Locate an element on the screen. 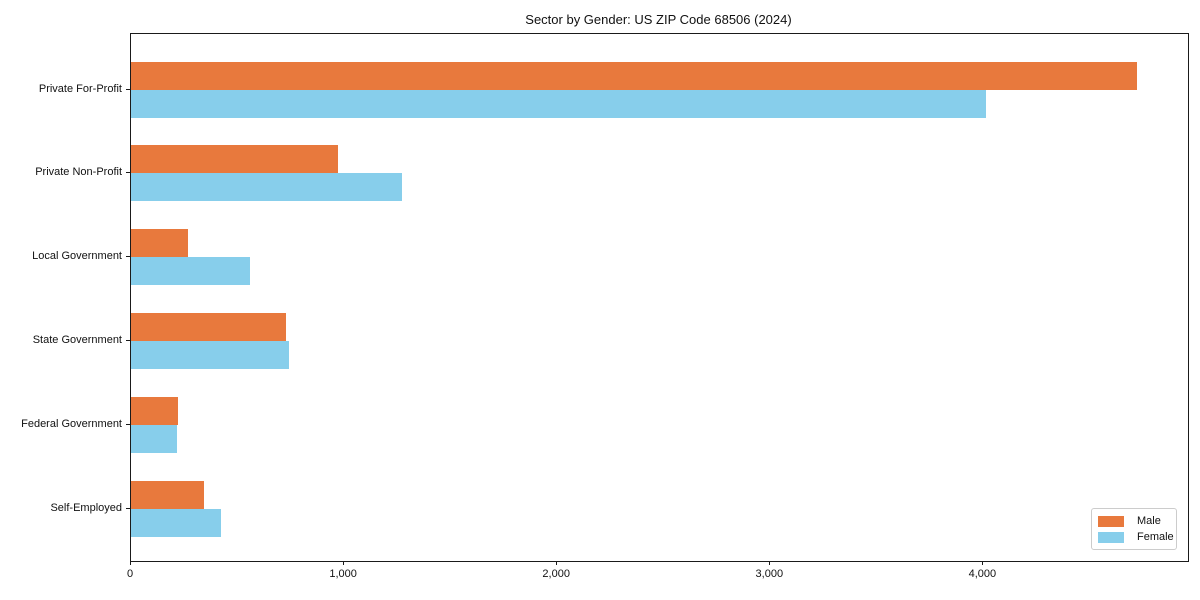 This screenshot has width=1200, height=600. legend-item-female: Female is located at coordinates (1136, 537).